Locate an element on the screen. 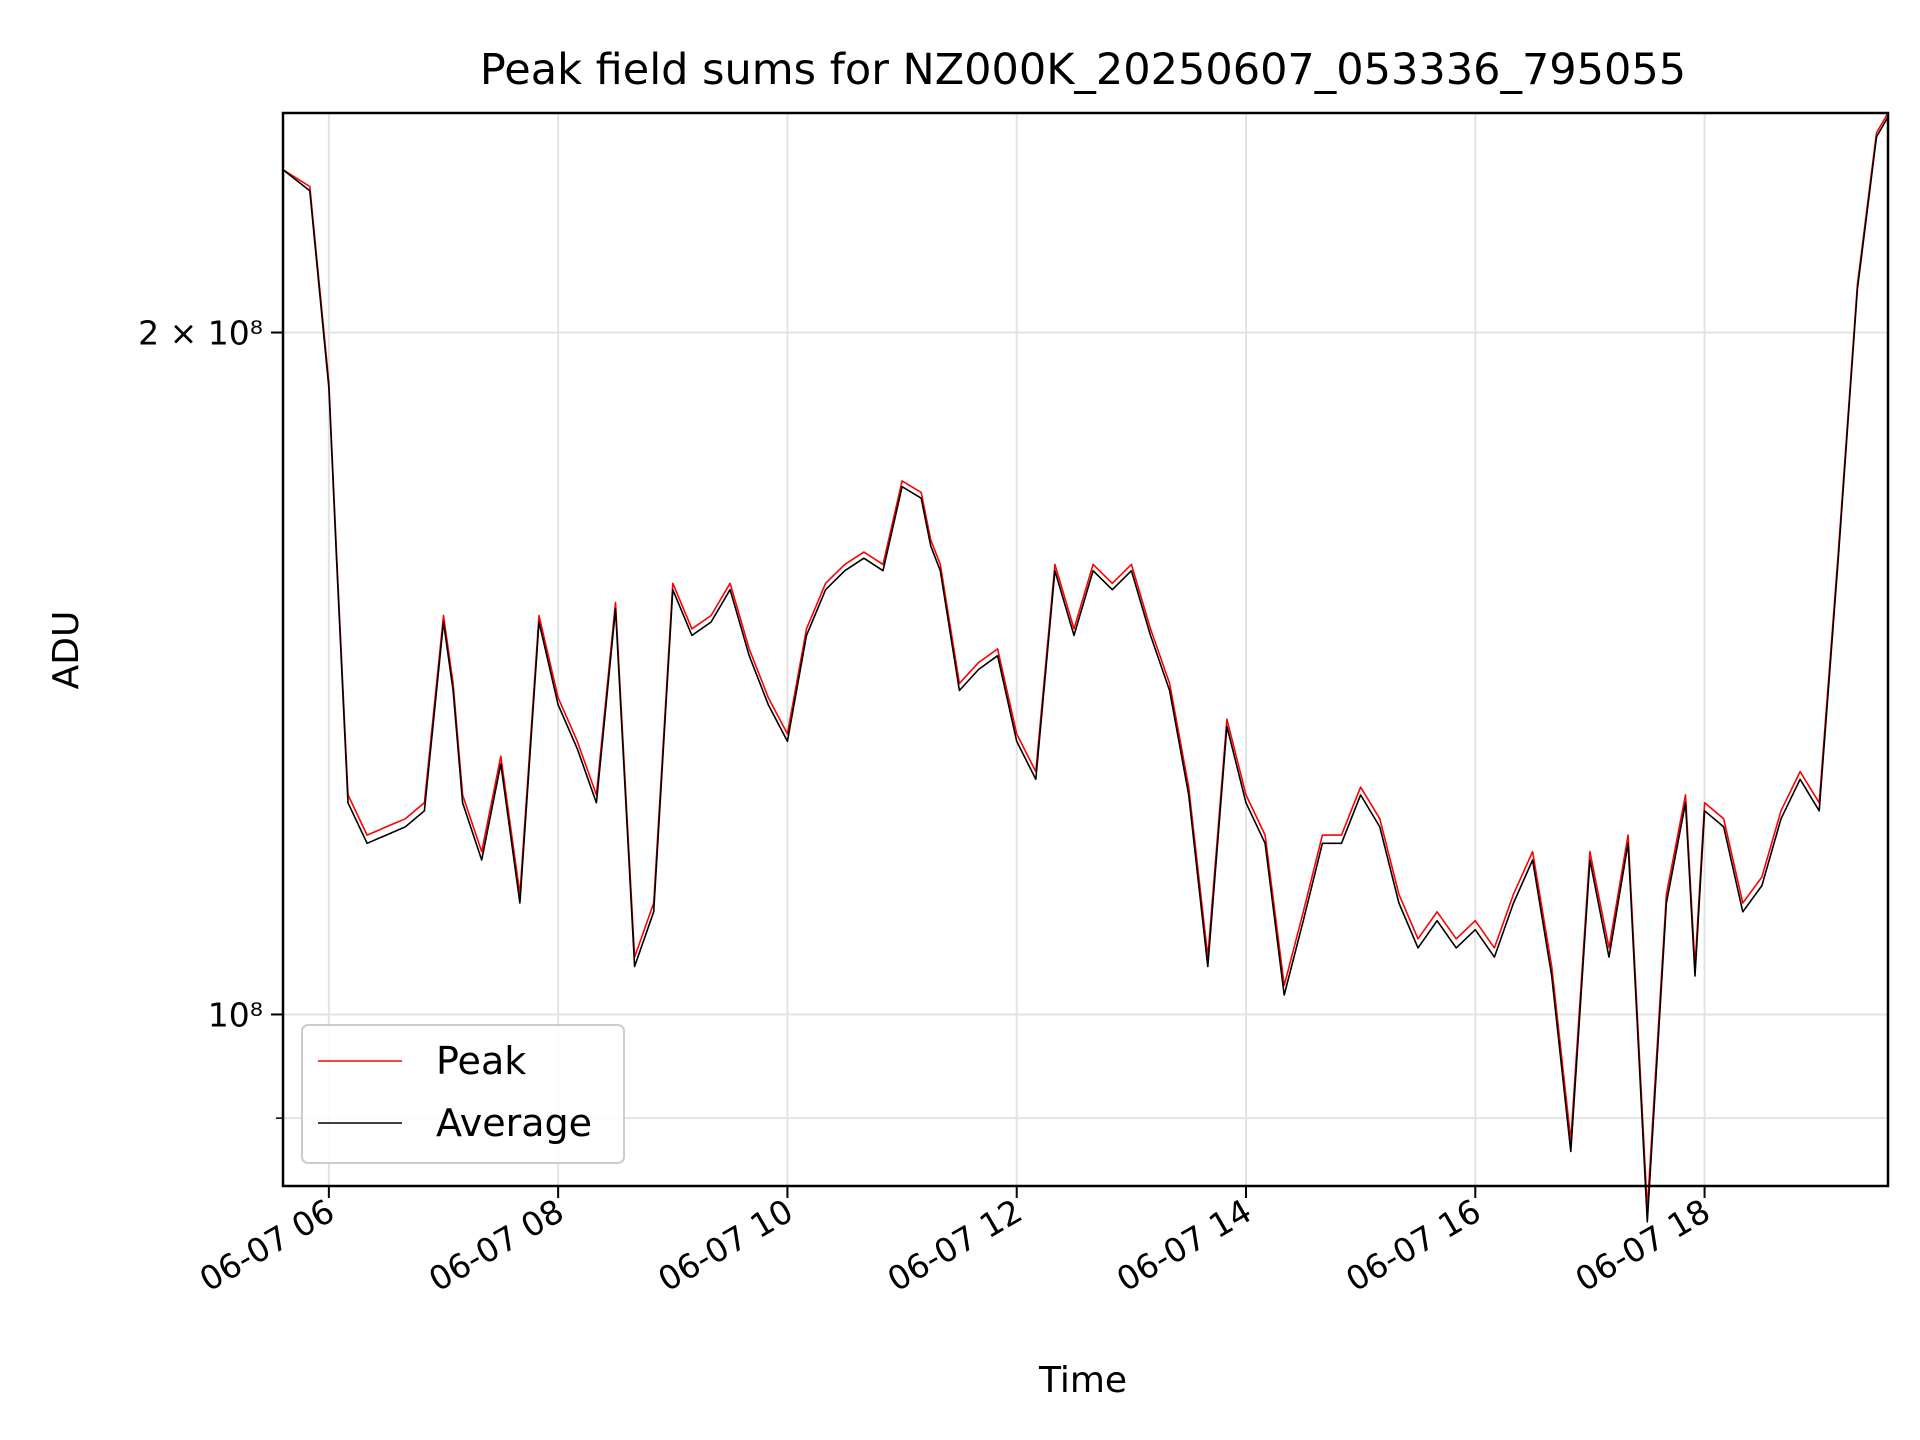 This screenshot has width=1920, height=1440. x-tick-label: 06-07 12 is located at coordinates (955, 1245).